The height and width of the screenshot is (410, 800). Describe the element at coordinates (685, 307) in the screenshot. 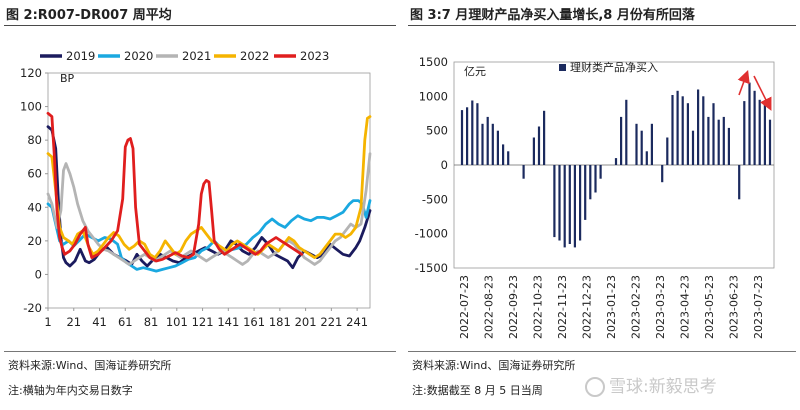

I see `x-tick-label: 2023-04-23` at that location.